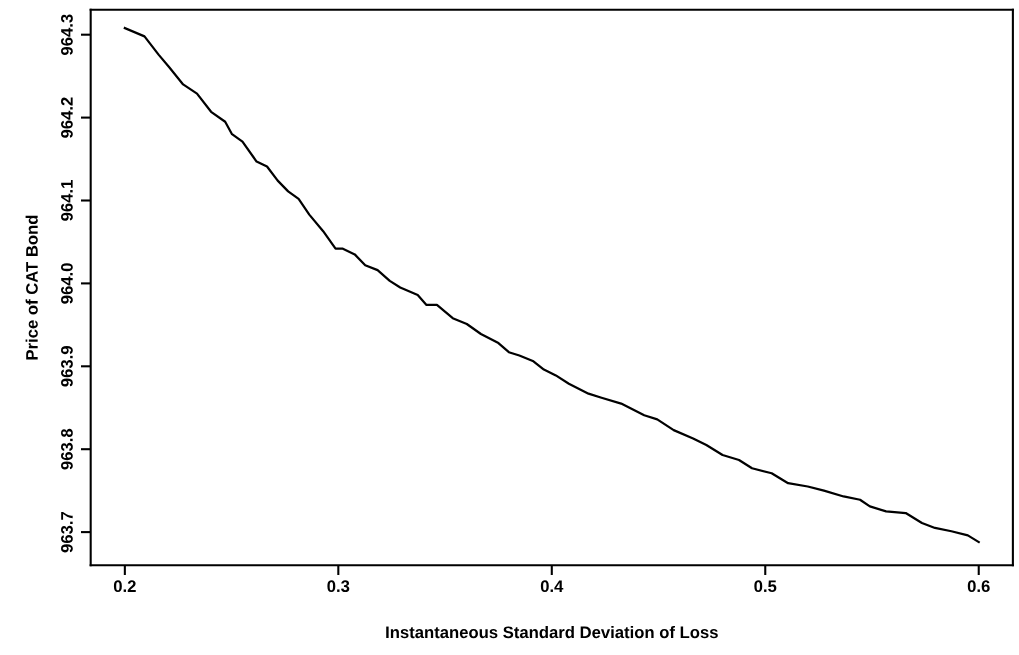 The height and width of the screenshot is (655, 1019). Describe the element at coordinates (67, 532) in the screenshot. I see `y-tick-label: 963.7` at that location.